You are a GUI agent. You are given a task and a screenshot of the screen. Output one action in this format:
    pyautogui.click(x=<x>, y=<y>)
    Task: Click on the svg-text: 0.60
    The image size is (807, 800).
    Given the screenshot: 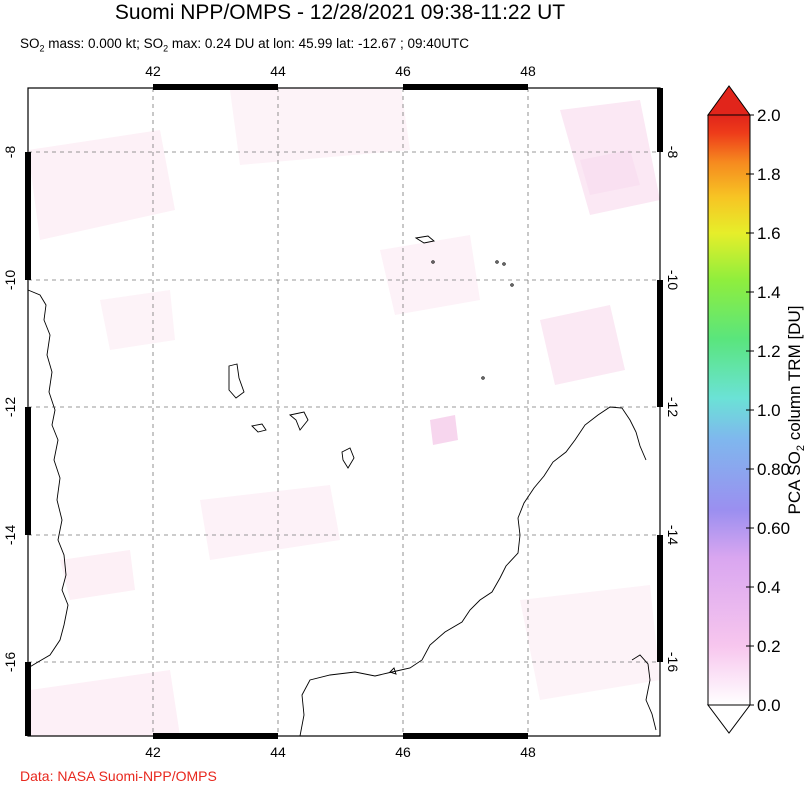 What is the action you would take?
    pyautogui.click(x=773, y=528)
    